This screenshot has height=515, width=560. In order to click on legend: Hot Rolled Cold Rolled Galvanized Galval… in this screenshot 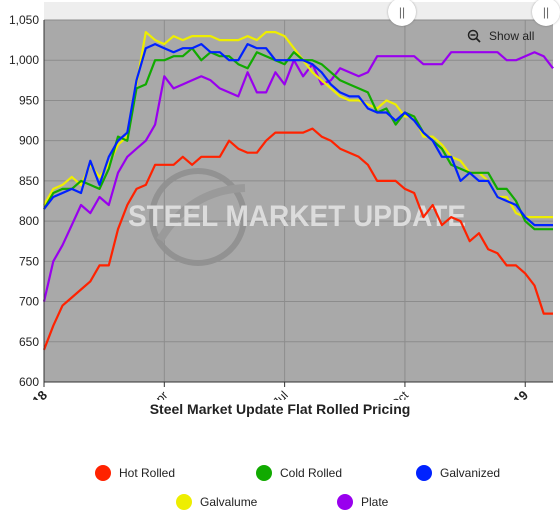, I will do `click(280, 485)`.